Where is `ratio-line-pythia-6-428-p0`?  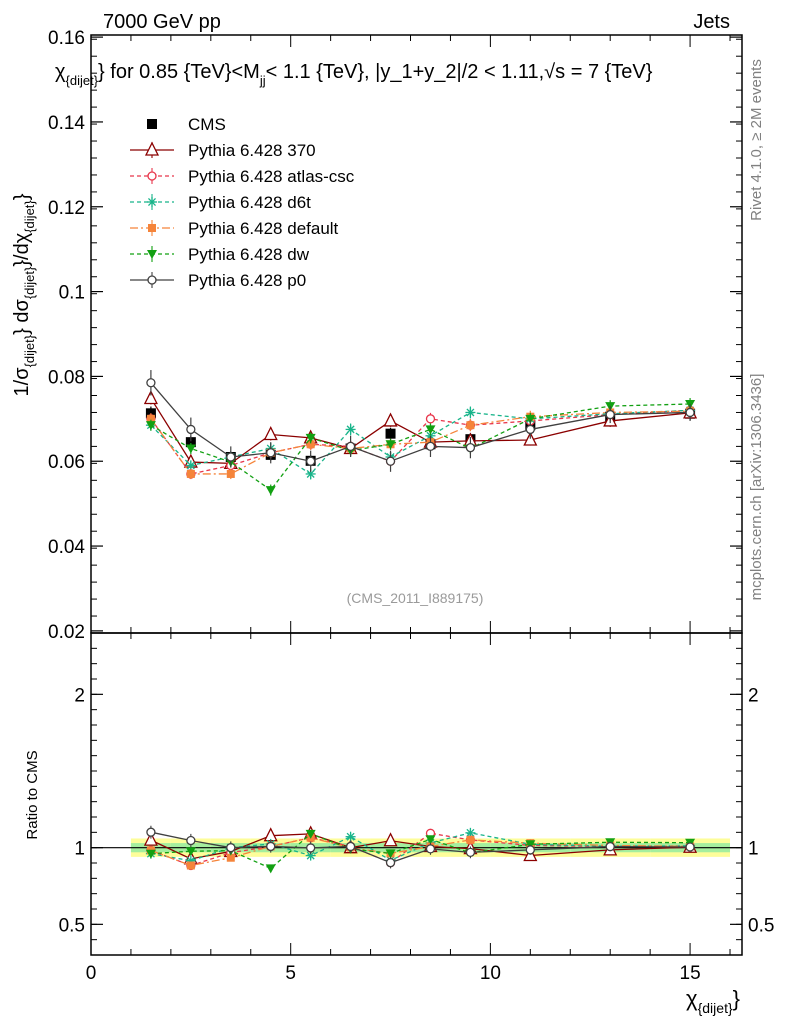 ratio-line-pythia-6-428-p0 is located at coordinates (420, 847).